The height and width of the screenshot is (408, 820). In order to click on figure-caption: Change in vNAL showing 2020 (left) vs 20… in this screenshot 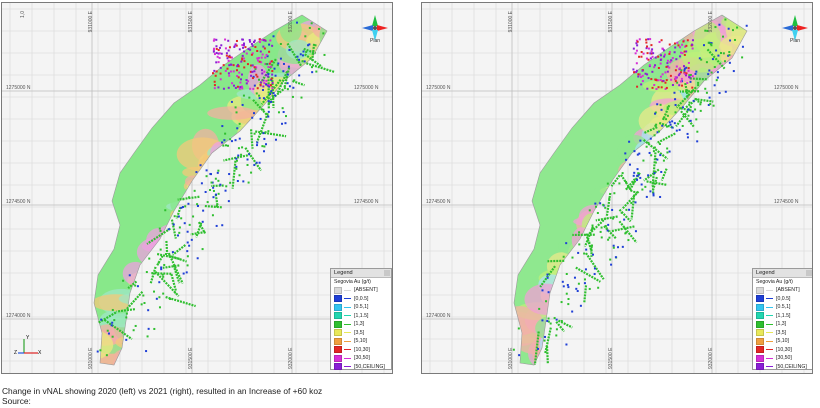, I will do `click(162, 396)`.